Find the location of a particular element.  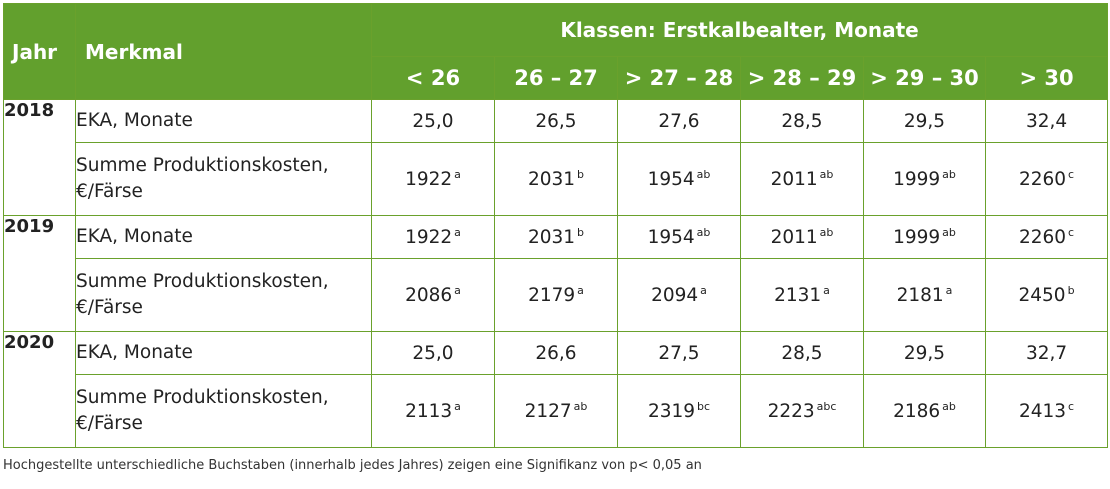

value-cell: 2186 ab is located at coordinates (924, 411).